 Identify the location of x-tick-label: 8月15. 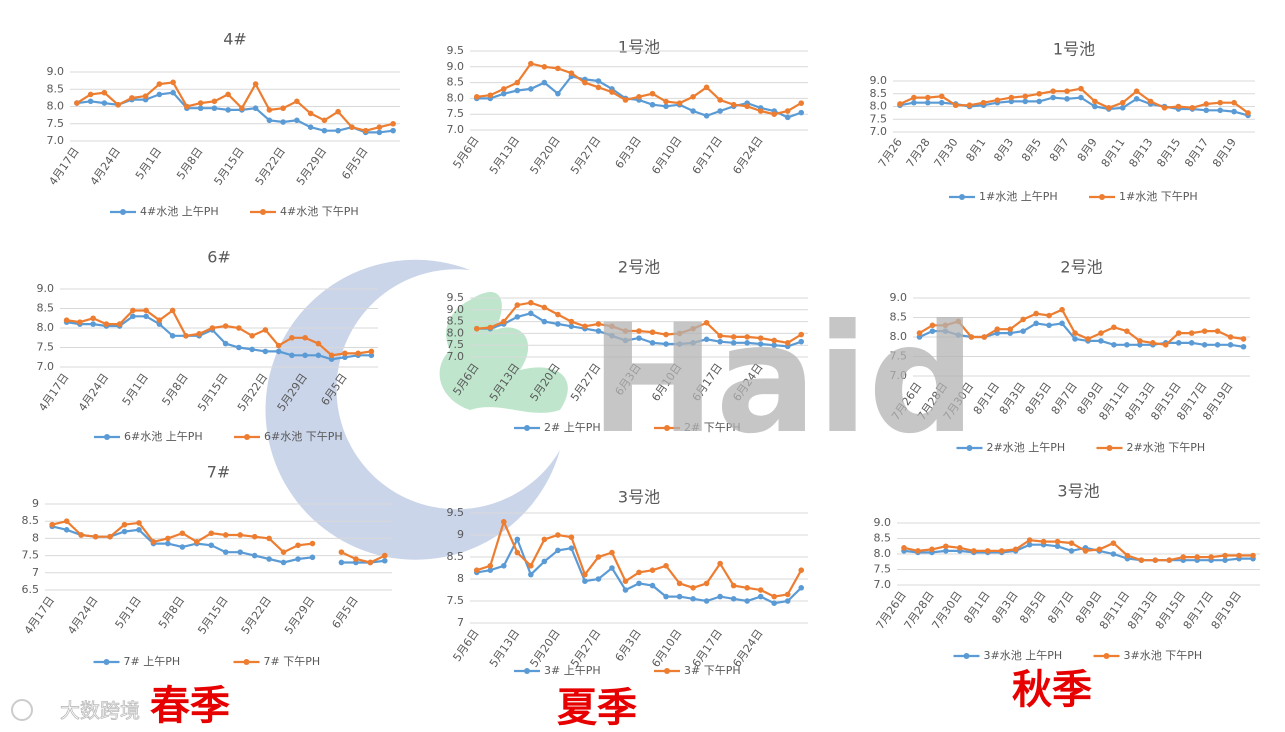
(1168, 153).